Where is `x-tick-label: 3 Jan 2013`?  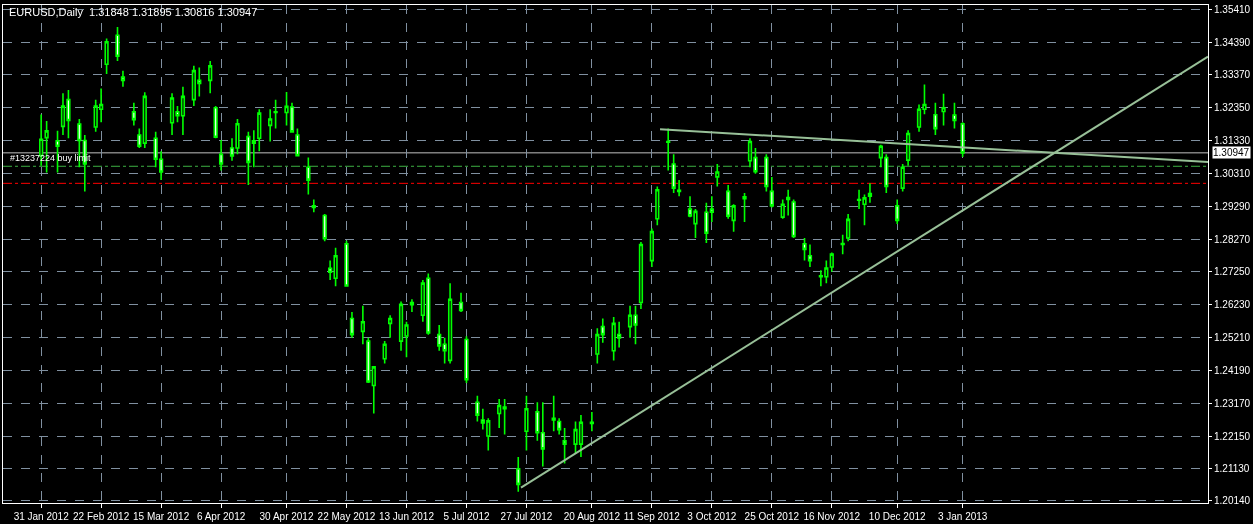
x-tick-label: 3 Jan 2013 is located at coordinates (962, 516).